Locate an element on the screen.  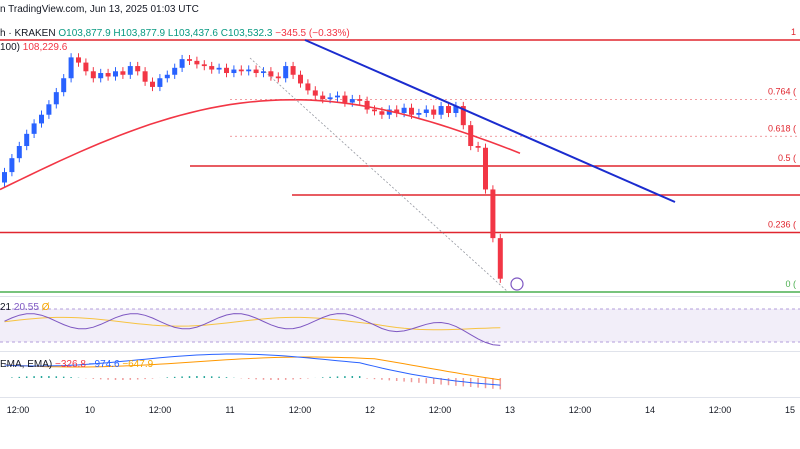
macd-signal: −647.9 is located at coordinates (138, 364).